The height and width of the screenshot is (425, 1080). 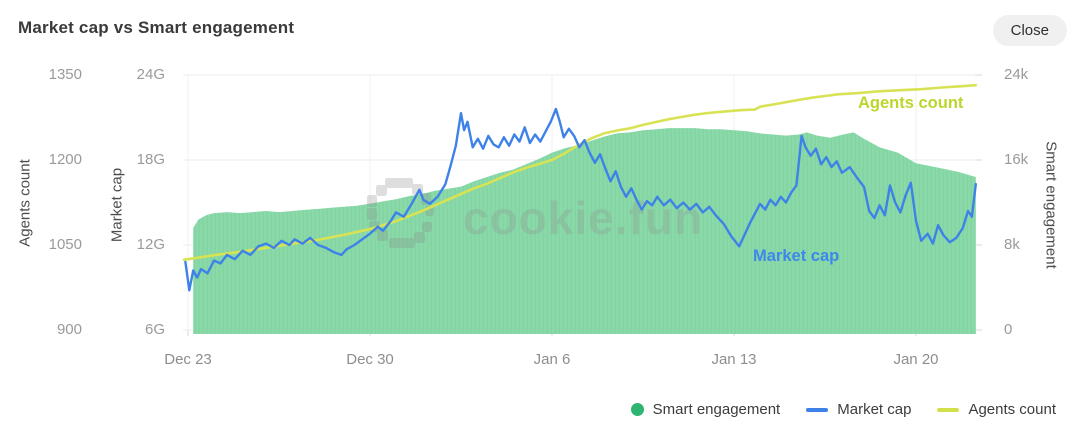 I want to click on agents-count-tick: 1200, so click(x=65, y=159).